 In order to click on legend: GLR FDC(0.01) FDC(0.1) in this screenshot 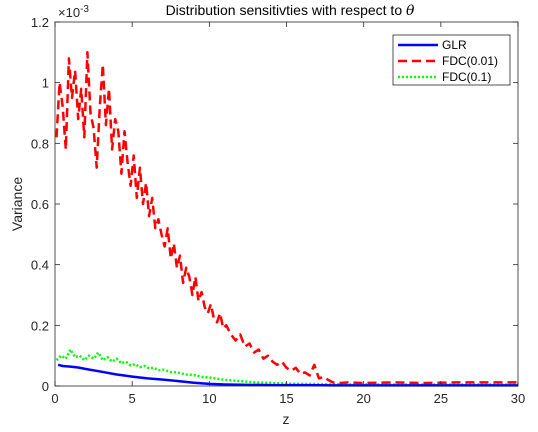, I will do `click(451, 60)`.